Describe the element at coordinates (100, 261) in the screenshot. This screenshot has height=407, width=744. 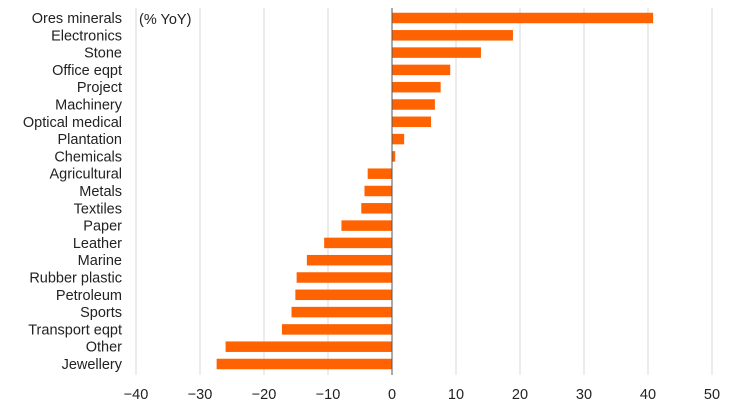
I see `category-label: Marine` at that location.